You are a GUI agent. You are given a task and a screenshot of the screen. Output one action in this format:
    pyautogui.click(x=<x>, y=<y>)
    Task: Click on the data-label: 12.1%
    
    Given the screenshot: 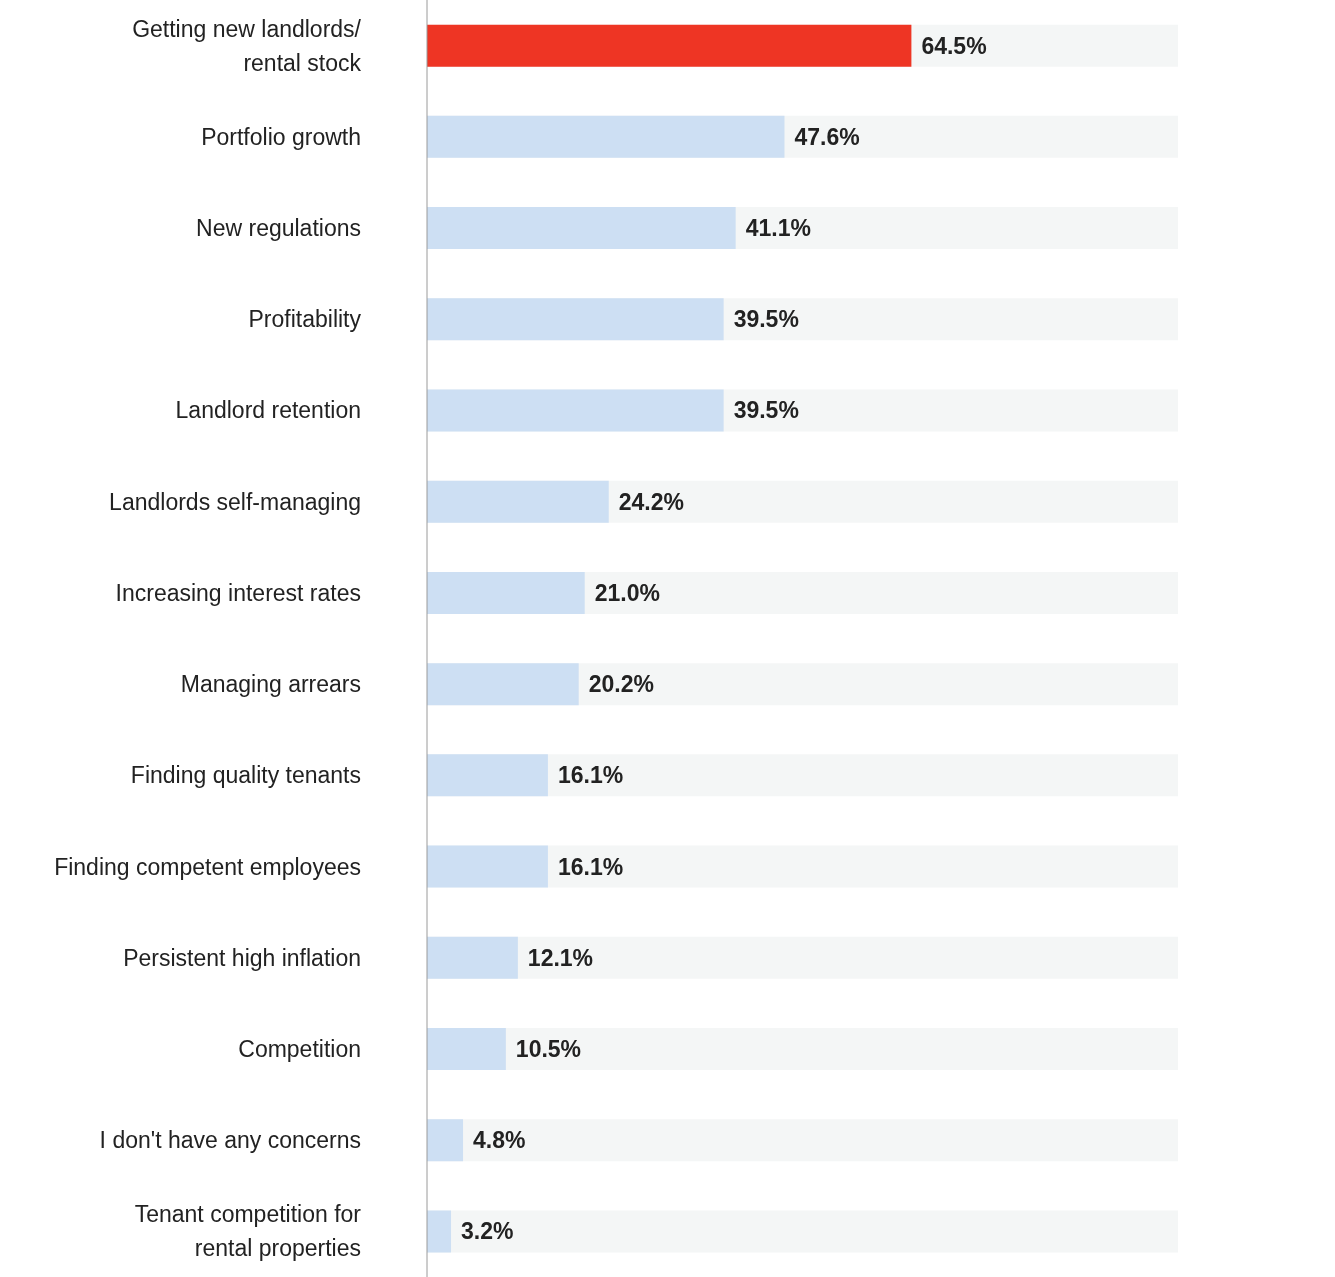 What is the action you would take?
    pyautogui.click(x=560, y=957)
    